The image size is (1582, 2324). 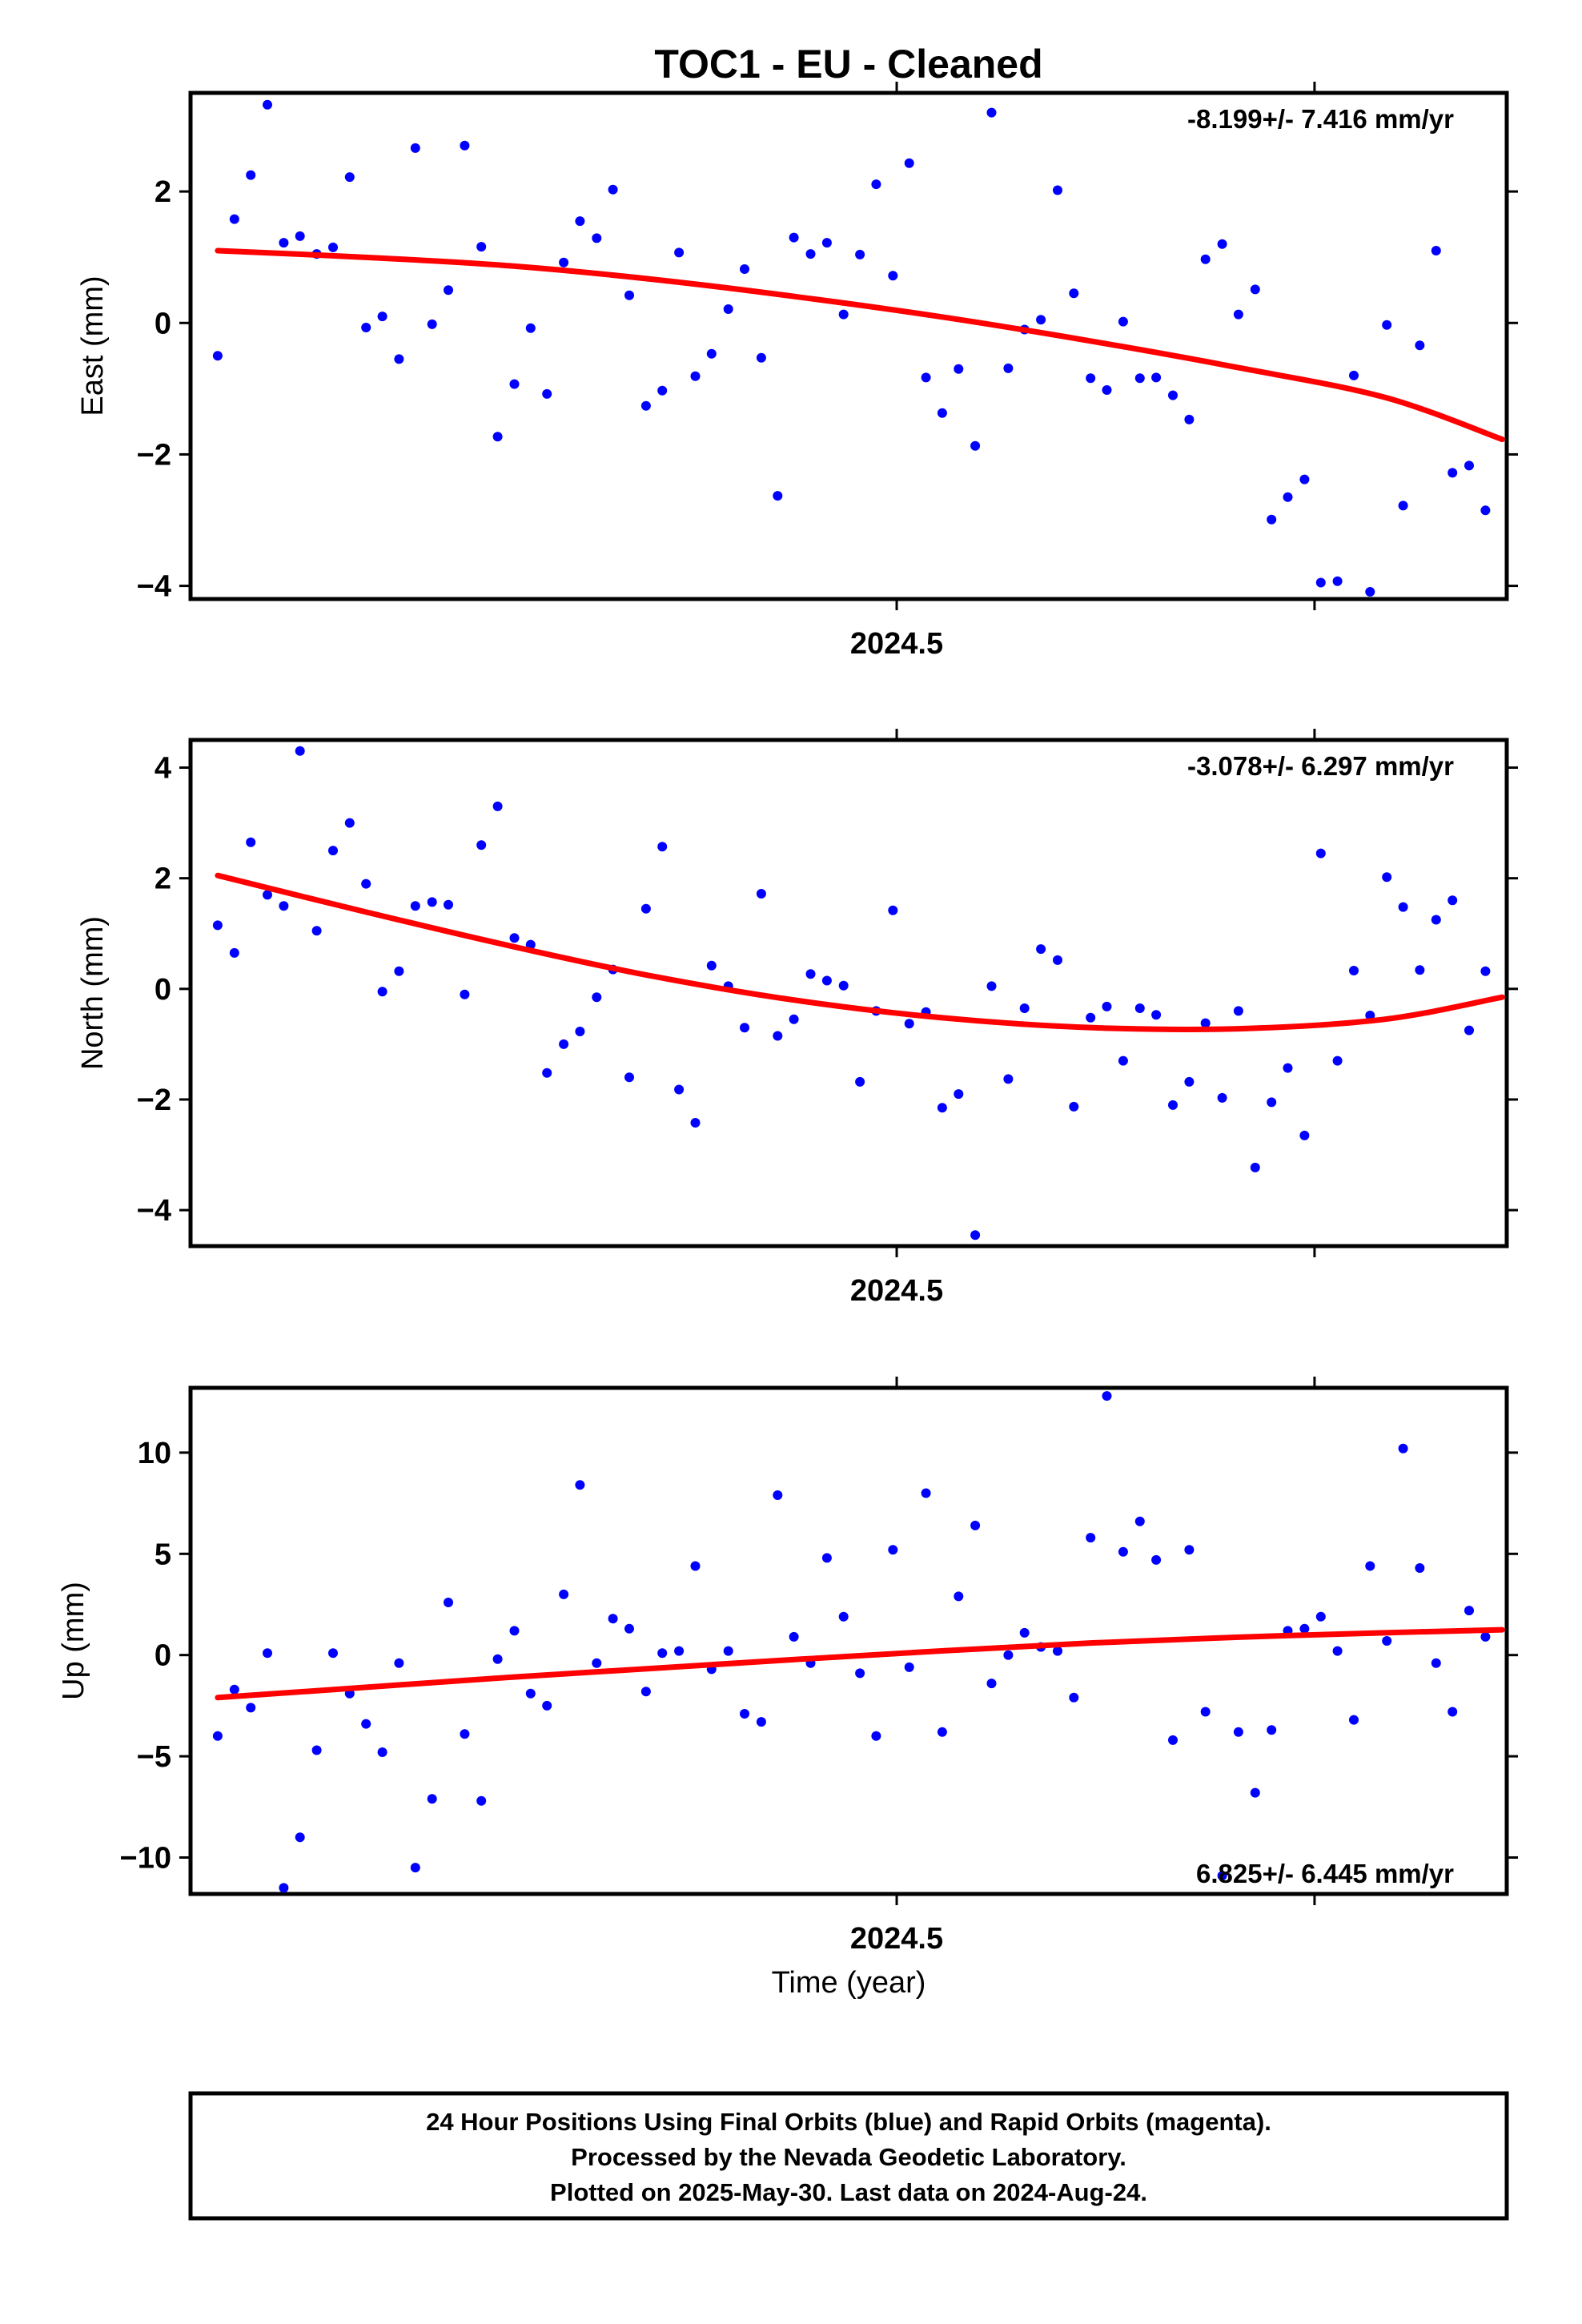 What do you see at coordinates (860, 1663) in the screenshot?
I see `up-fit-line` at bounding box center [860, 1663].